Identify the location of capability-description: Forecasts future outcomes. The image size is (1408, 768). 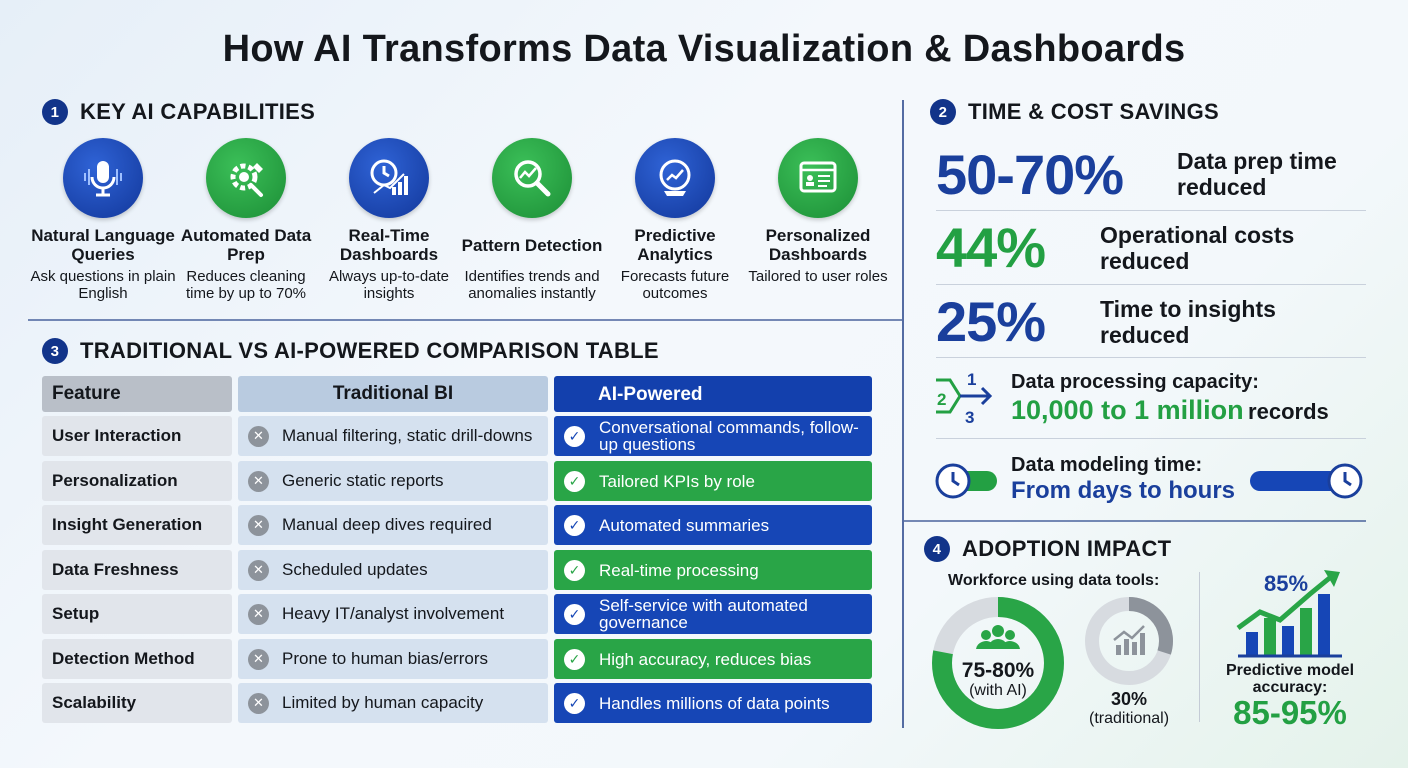
(675, 285).